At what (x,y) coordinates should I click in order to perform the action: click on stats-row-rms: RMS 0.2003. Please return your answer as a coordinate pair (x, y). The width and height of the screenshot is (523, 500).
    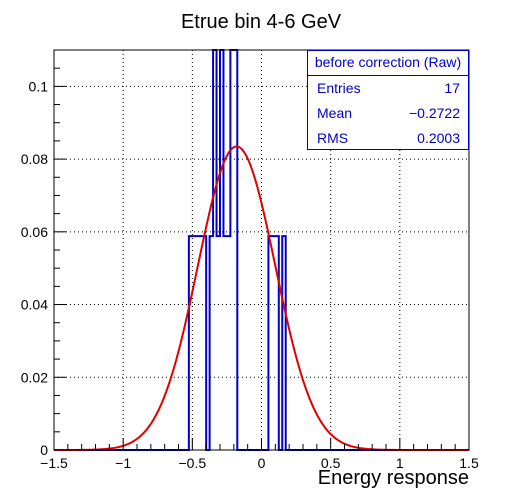
    Looking at the image, I should click on (388, 138).